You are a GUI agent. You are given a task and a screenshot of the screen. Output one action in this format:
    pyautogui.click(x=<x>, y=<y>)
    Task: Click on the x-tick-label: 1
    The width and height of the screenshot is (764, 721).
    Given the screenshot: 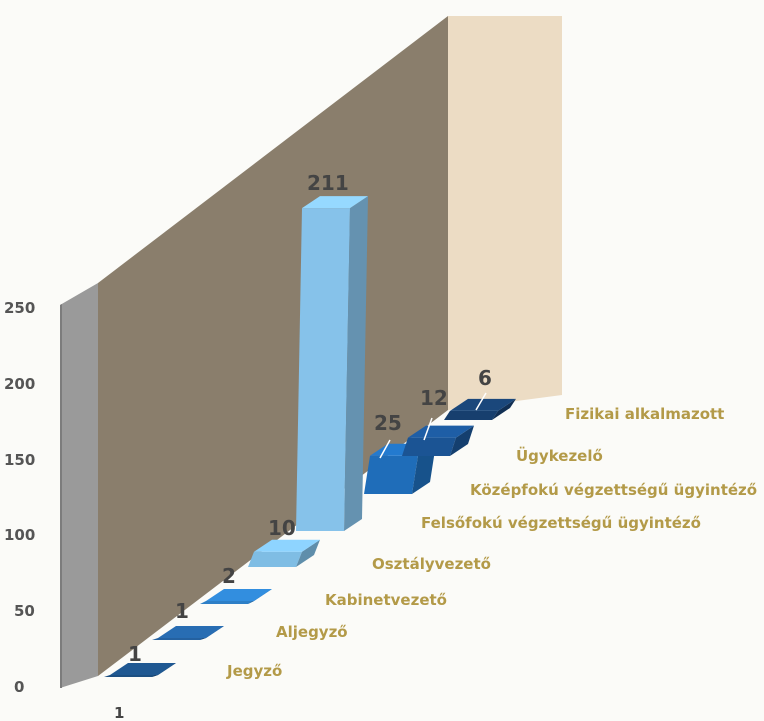 What is the action you would take?
    pyautogui.click(x=119, y=712)
    